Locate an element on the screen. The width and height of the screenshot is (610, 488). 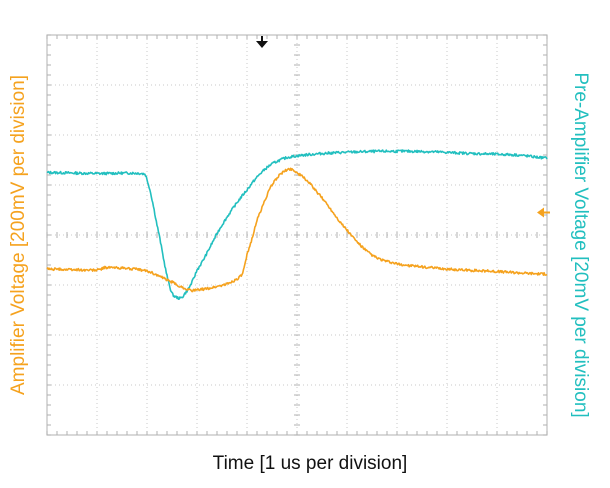
trigger-position-icon is located at coordinates (262, 42).